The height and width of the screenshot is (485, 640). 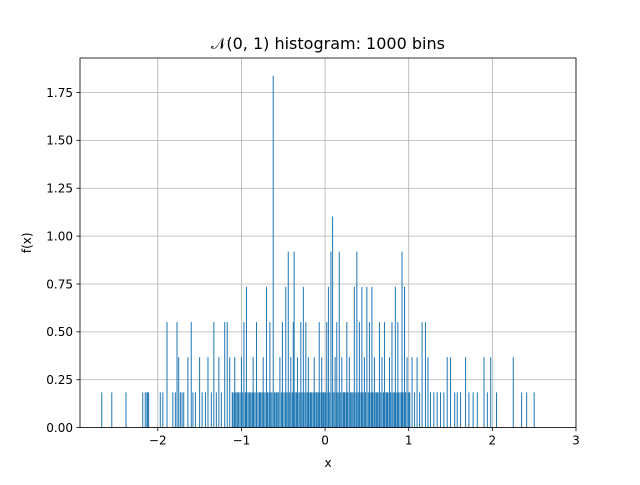 What do you see at coordinates (59, 236) in the screenshot?
I see `y-tick-label: 1.00` at bounding box center [59, 236].